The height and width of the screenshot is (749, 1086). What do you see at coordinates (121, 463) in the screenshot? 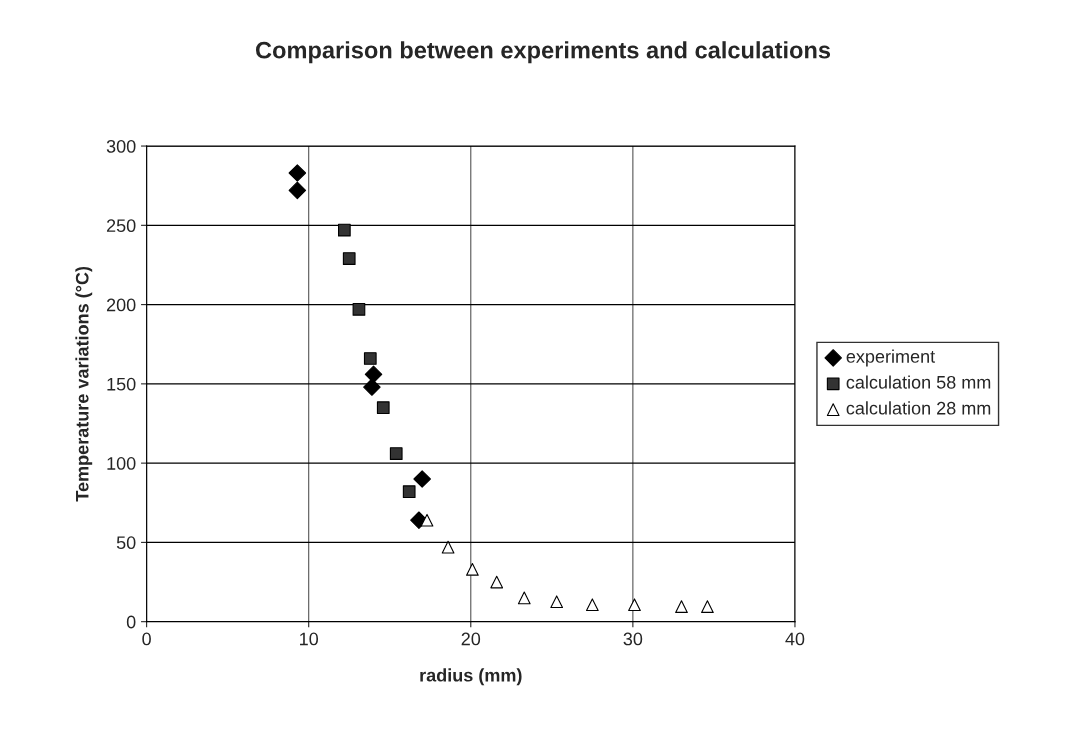
I see `y-tick-label: 100` at bounding box center [121, 463].